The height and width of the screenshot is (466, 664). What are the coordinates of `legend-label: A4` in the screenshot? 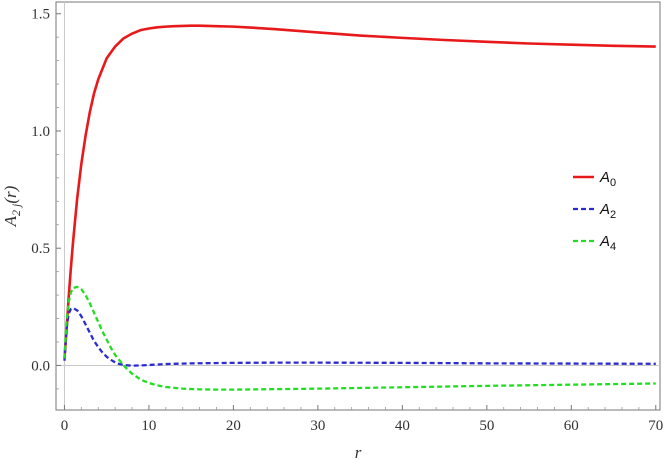 It's located at (607, 243).